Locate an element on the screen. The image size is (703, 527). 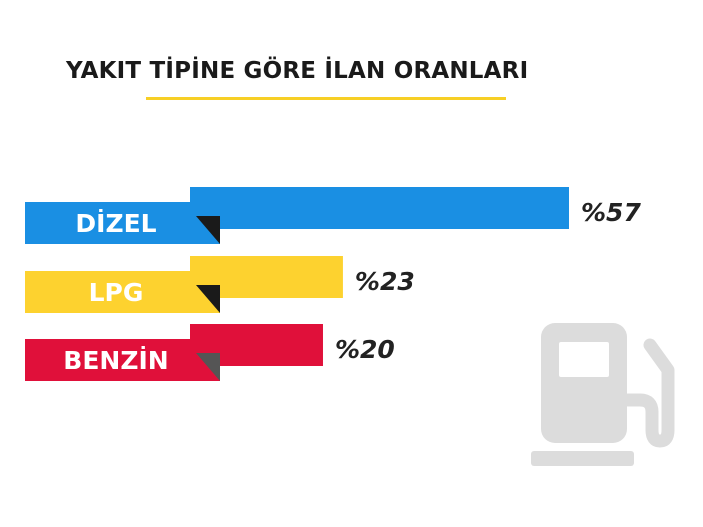
category-label: BENZİN is located at coordinates (115, 360).